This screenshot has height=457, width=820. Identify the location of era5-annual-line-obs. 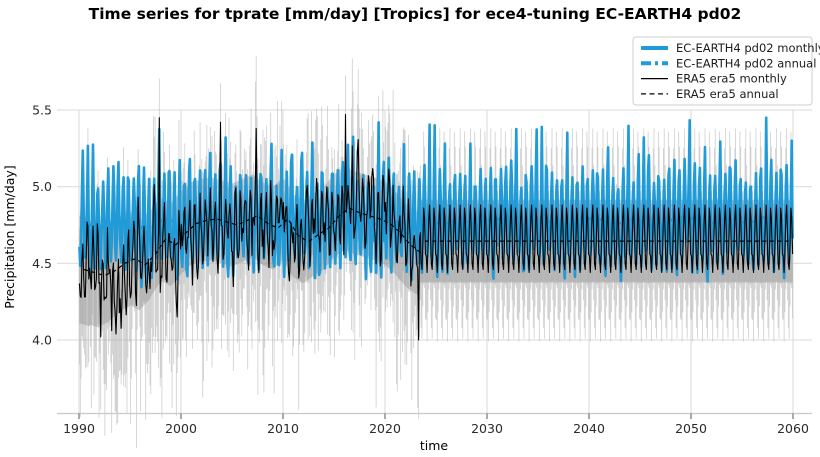
(252, 242).